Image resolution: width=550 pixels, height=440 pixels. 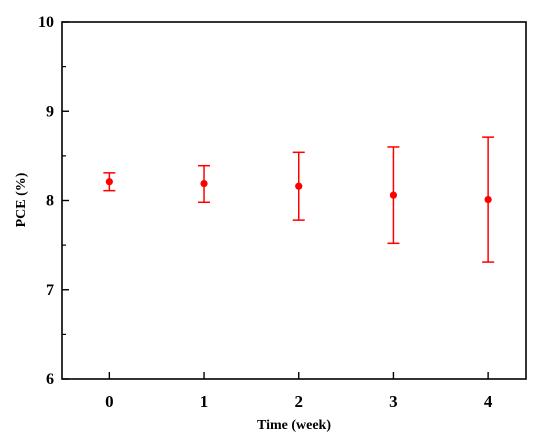 I want to click on y-tick-label: 10, so click(x=46, y=22).